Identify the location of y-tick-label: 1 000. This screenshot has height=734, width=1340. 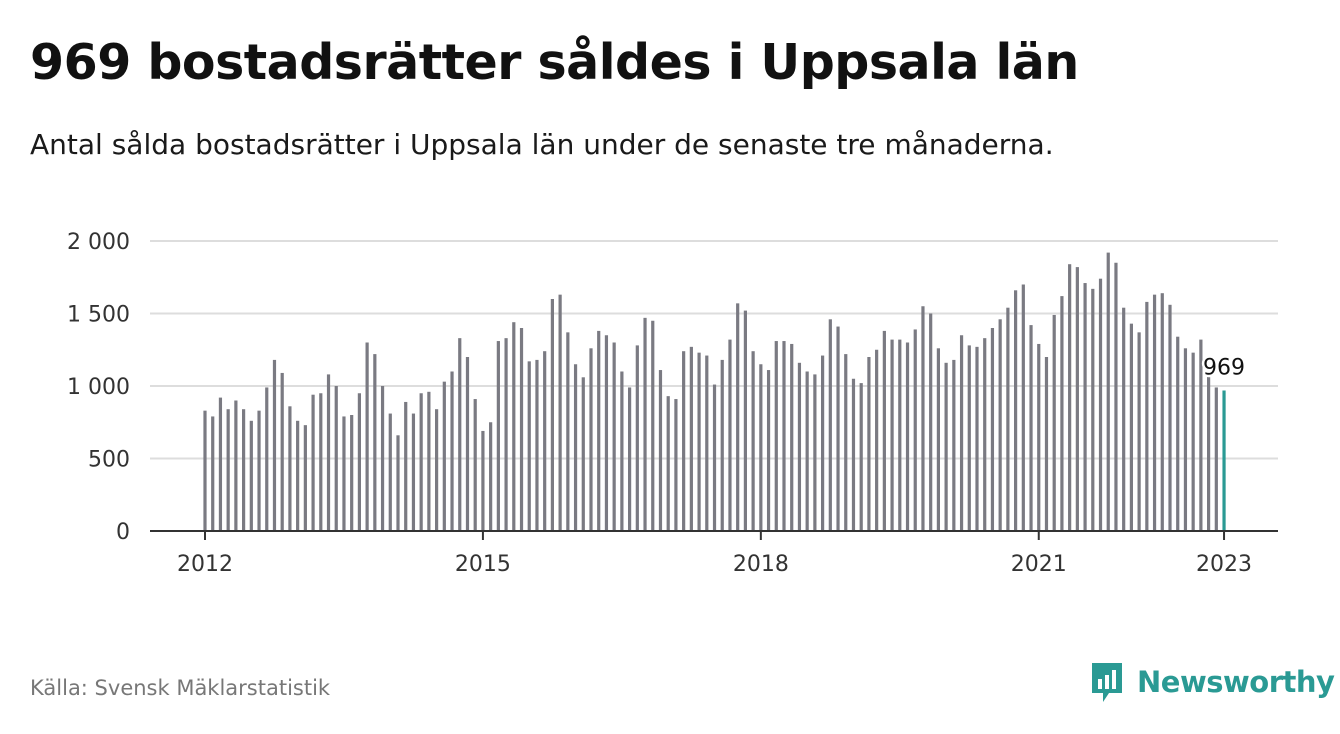
(98, 387).